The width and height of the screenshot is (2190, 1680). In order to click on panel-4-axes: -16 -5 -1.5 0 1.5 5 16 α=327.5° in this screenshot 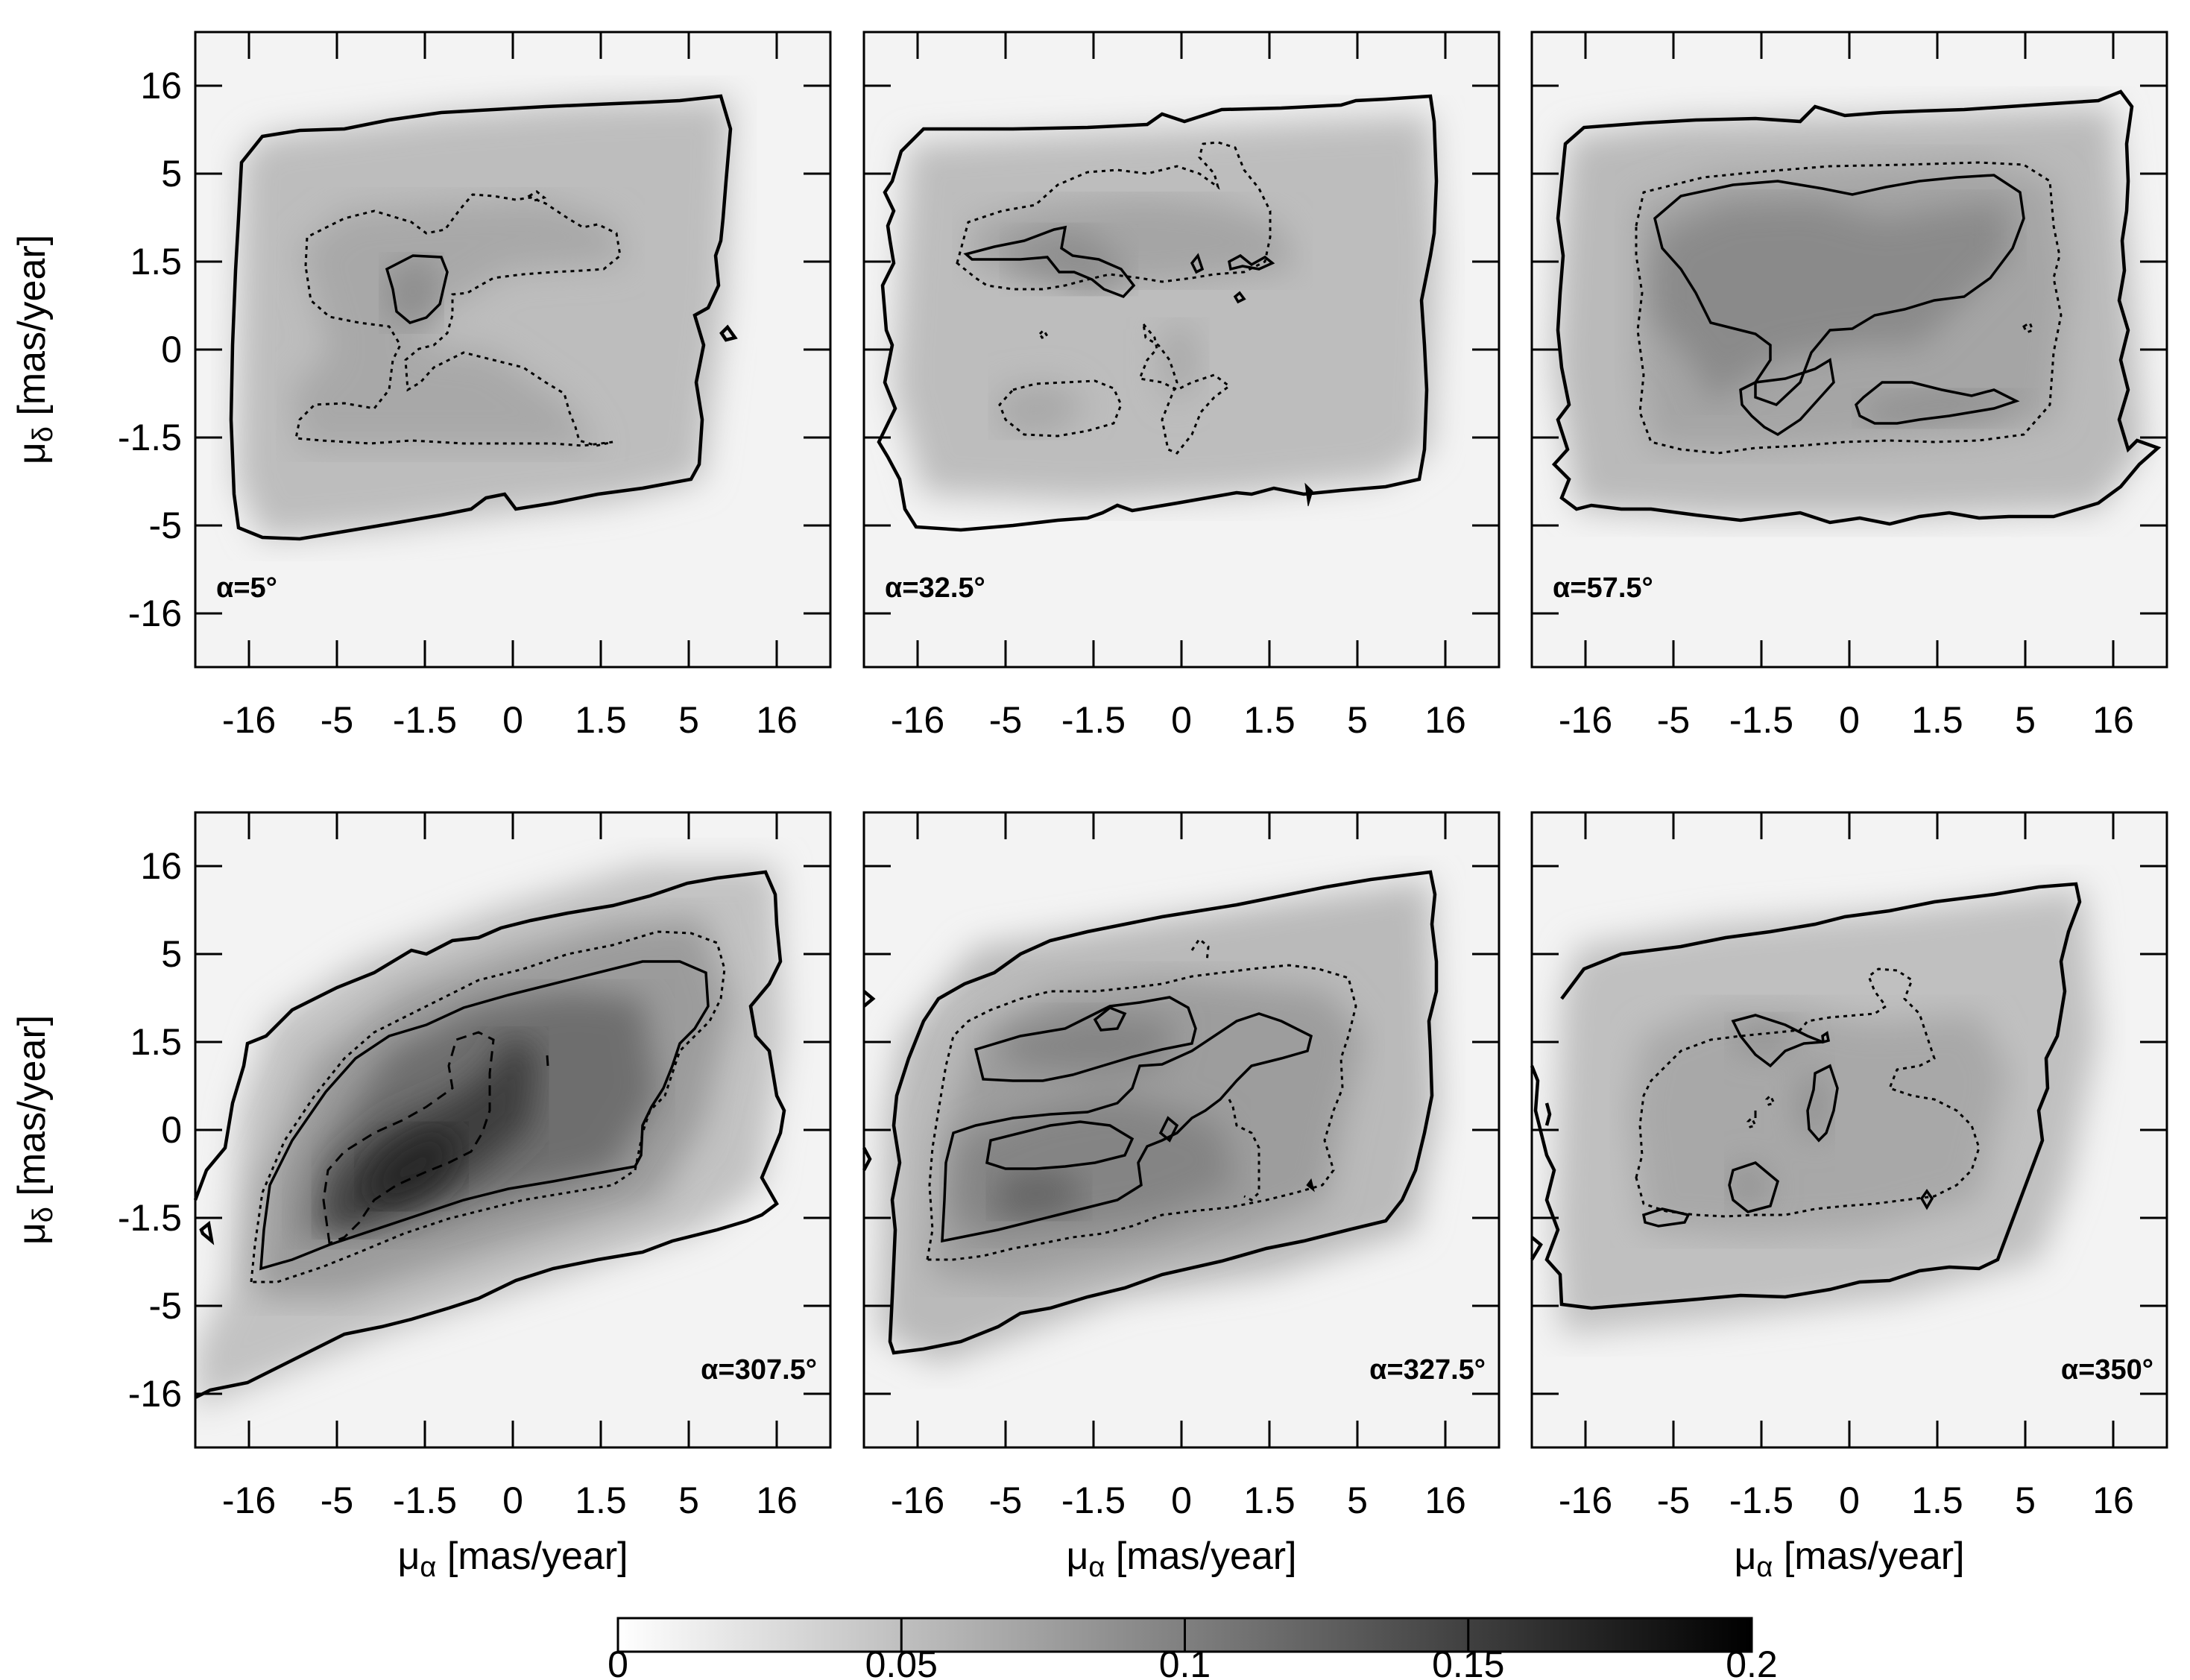, I will do `click(1181, 1166)`.